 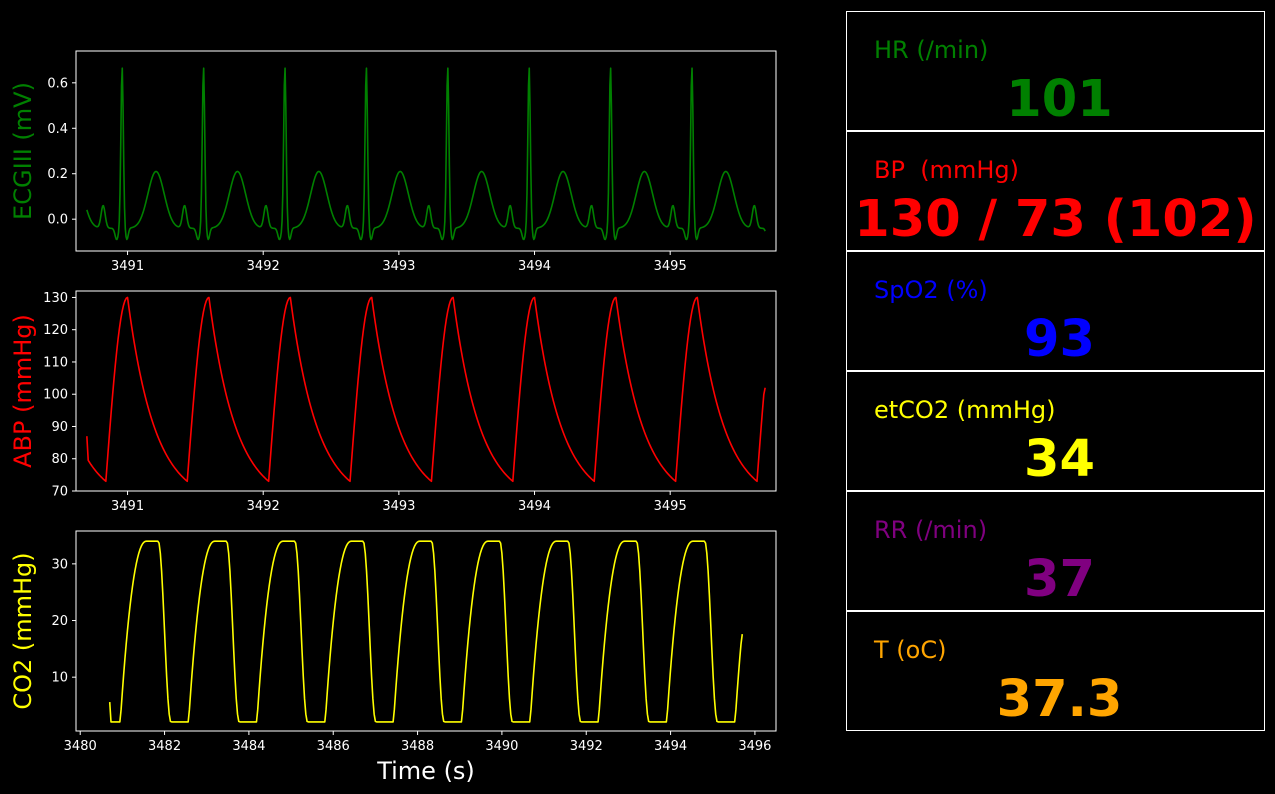 What do you see at coordinates (59, 492) in the screenshot?
I see `y-tick-label: 70` at bounding box center [59, 492].